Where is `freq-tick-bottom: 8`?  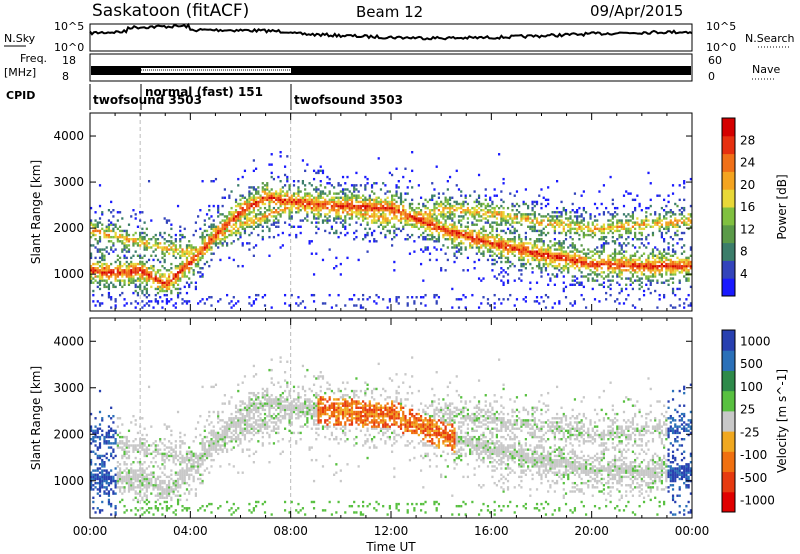 freq-tick-bottom: 8 is located at coordinates (65, 76).